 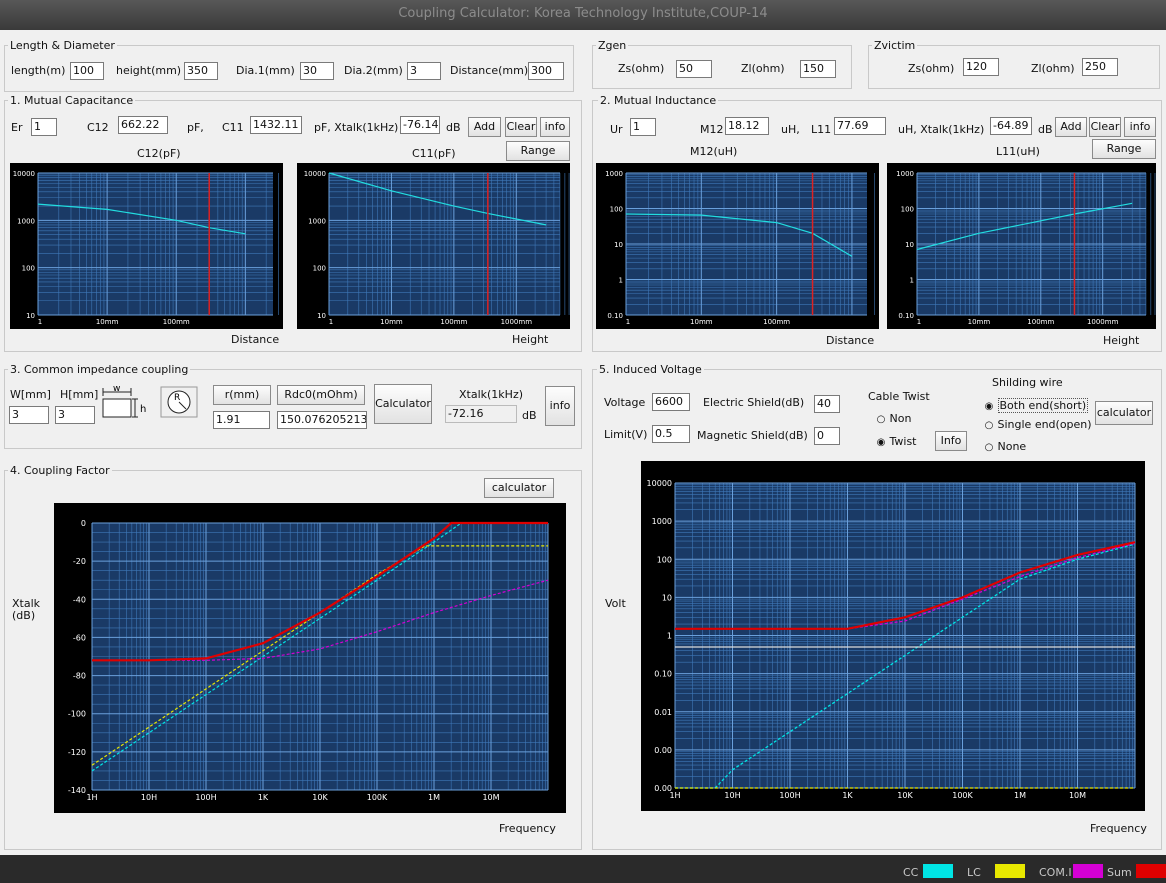 I want to click on cap-xtalk-output: -76.14, so click(x=420, y=125).